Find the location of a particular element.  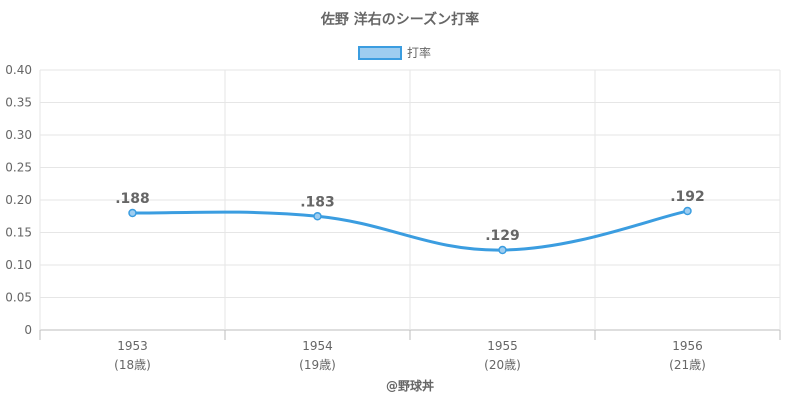

series-batting-average is located at coordinates (410, 230).